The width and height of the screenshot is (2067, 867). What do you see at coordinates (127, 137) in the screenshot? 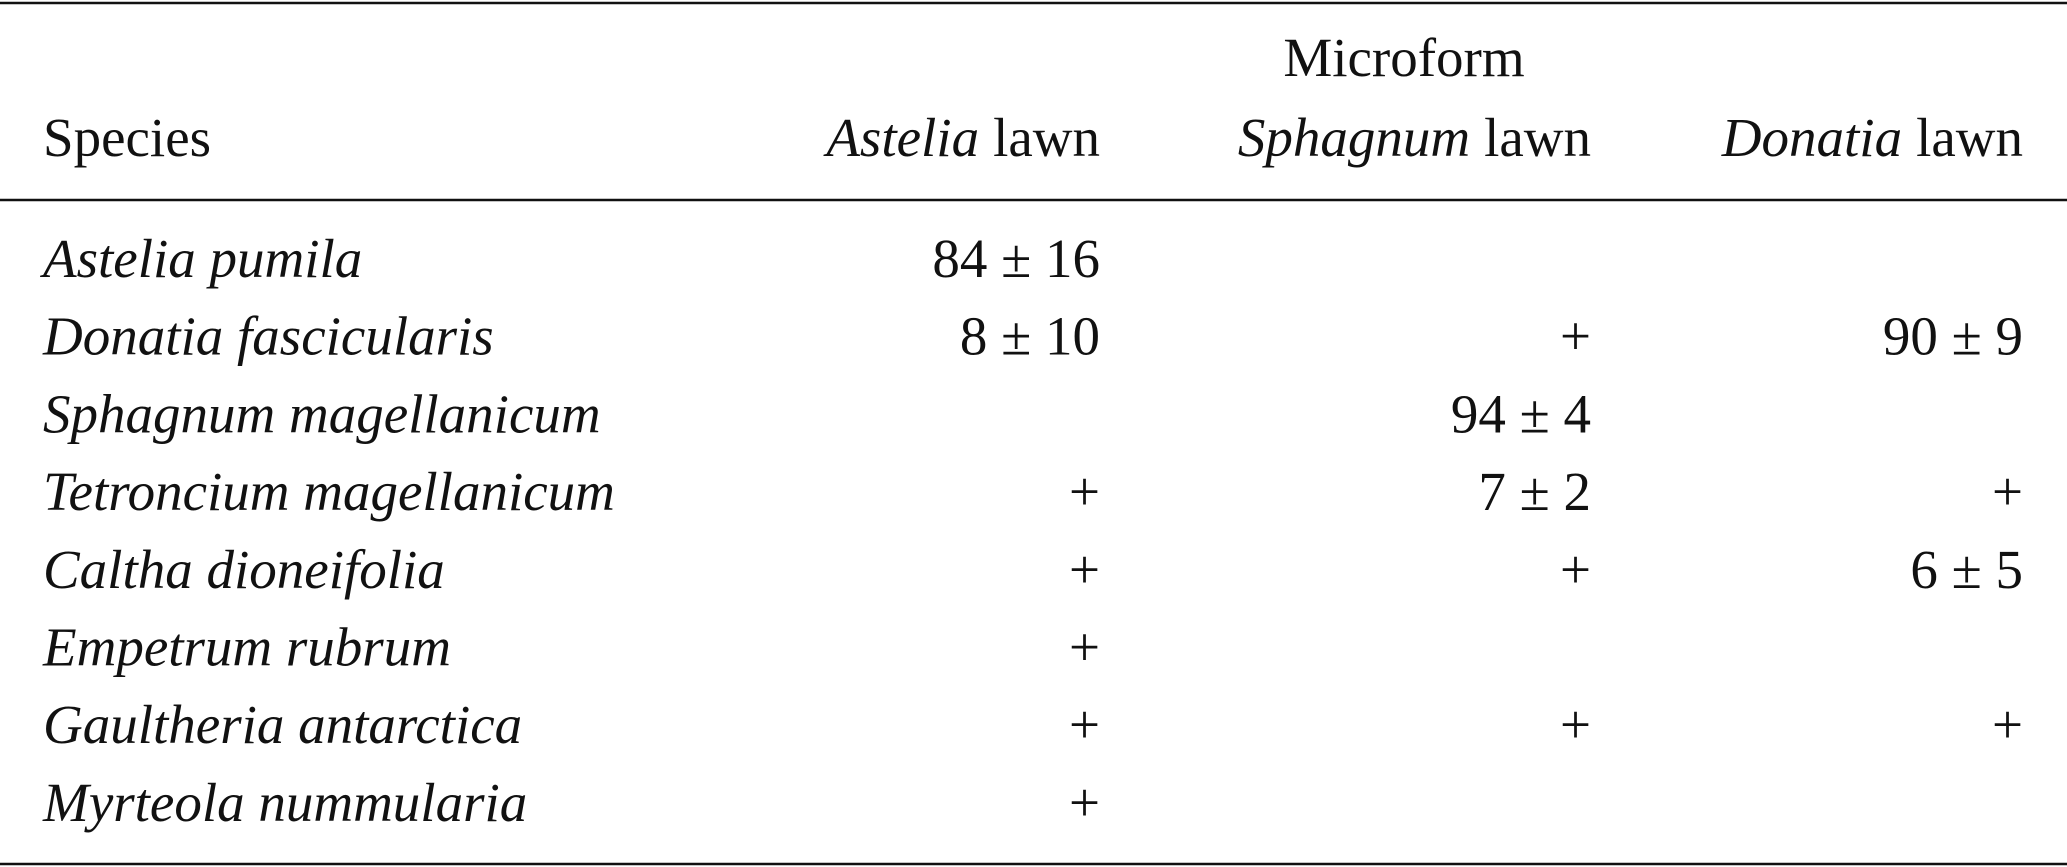
I see `species-header: Species` at bounding box center [127, 137].